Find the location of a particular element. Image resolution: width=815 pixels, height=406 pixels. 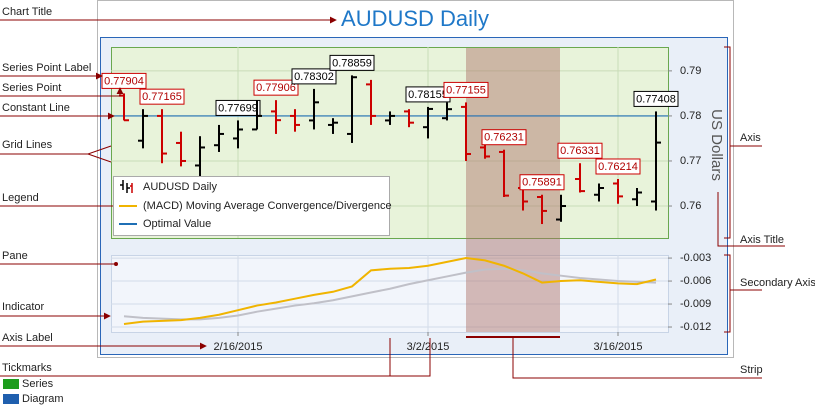

pane is located at coordinates (390, 294).